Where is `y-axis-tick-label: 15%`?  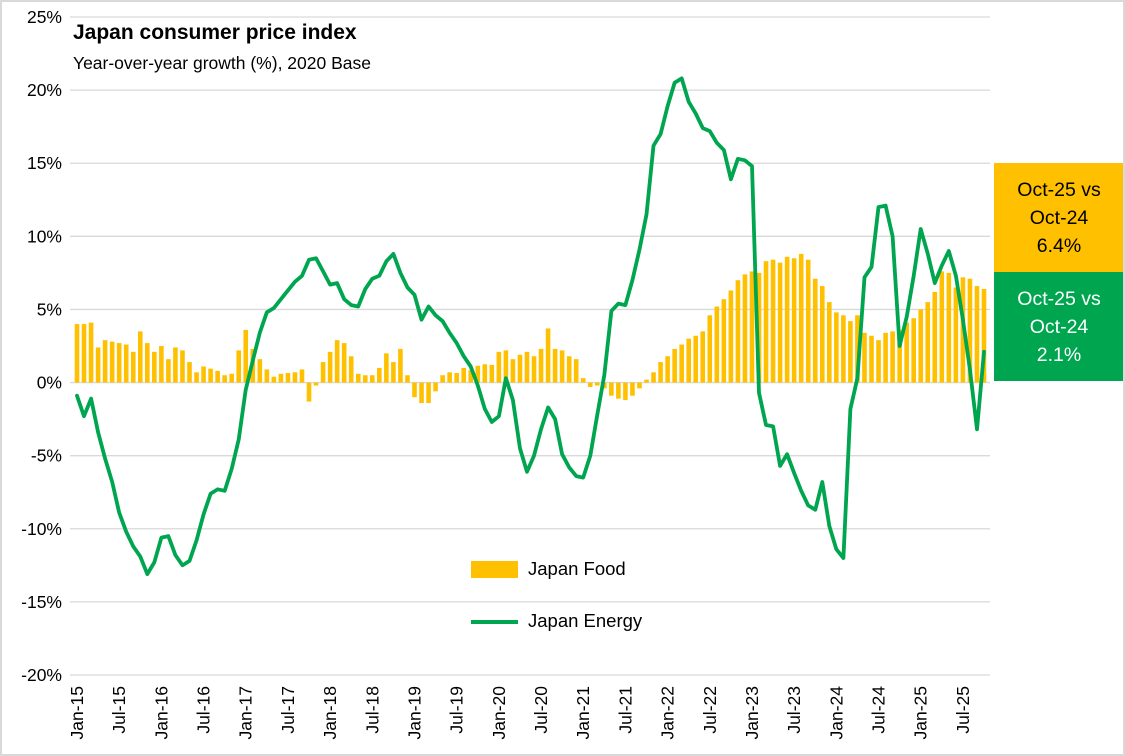
y-axis-tick-label: 15% is located at coordinates (44, 163).